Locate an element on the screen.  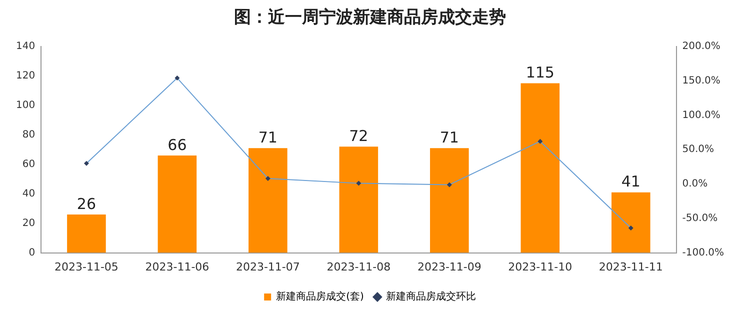
data-label: 115 is located at coordinates (540, 73).